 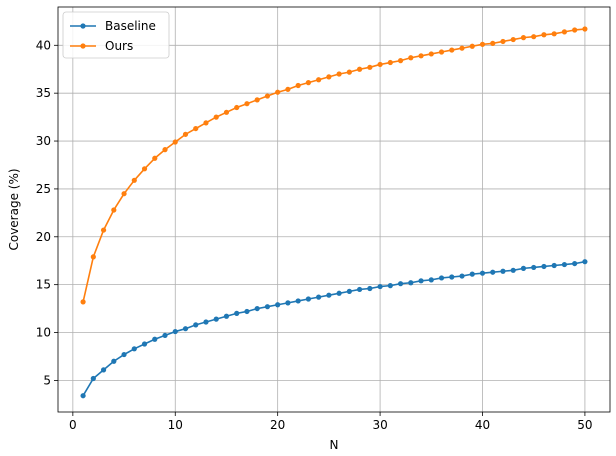 What do you see at coordinates (130, 26) in the screenshot?
I see `legend-label: Baseline` at bounding box center [130, 26].